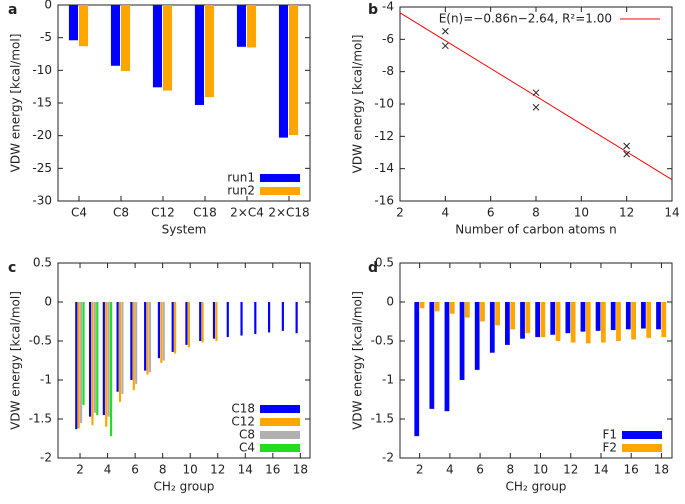 Image resolution: width=685 pixels, height=504 pixels. I want to click on legend-label: E(n)=−0.86n−2.64, R²=1.00, so click(525, 19).